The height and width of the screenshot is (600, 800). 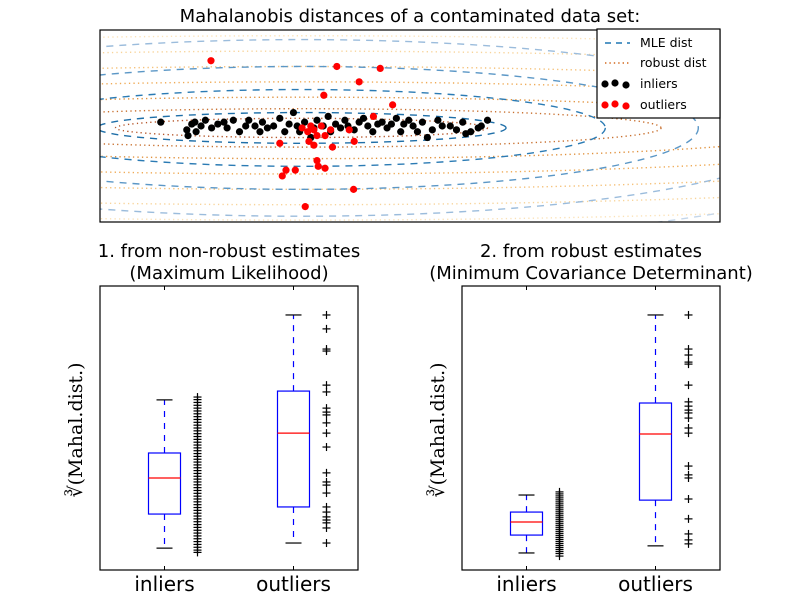 I want to click on legend-entry-robust: robust dist, so click(x=656, y=62).